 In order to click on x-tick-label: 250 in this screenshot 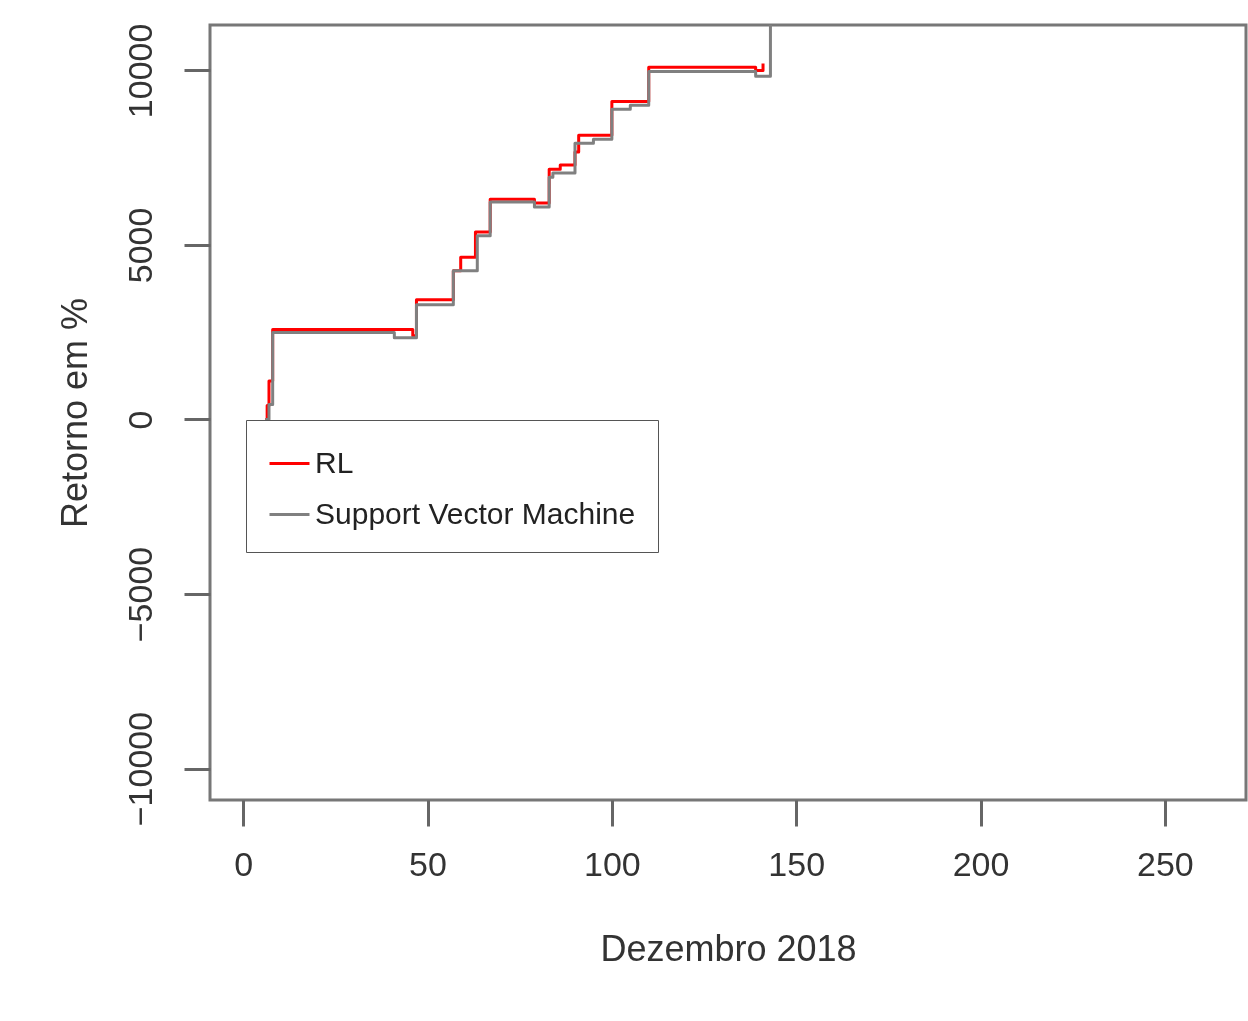, I will do `click(1165, 863)`.